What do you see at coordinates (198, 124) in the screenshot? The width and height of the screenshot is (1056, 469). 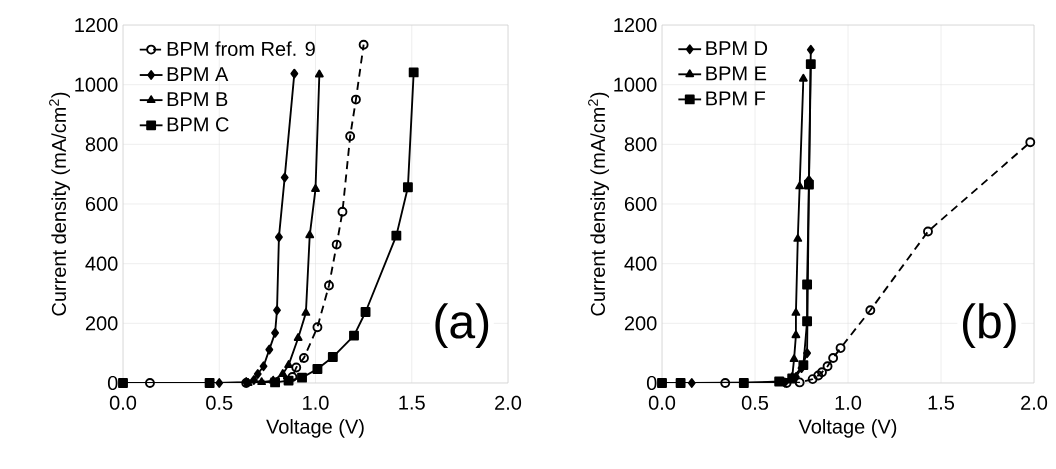 I see `legend-label: BPM C` at bounding box center [198, 124].